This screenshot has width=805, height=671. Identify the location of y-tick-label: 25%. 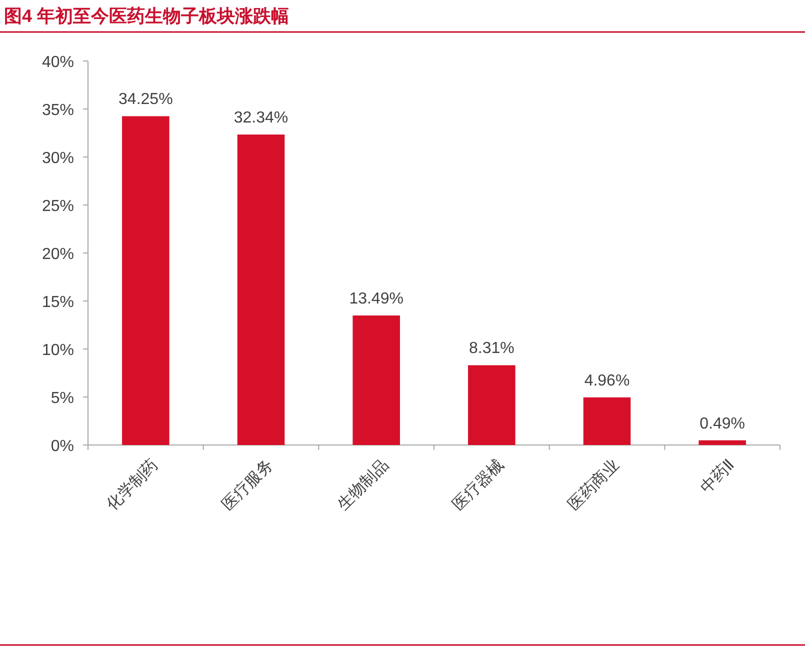
(58, 206).